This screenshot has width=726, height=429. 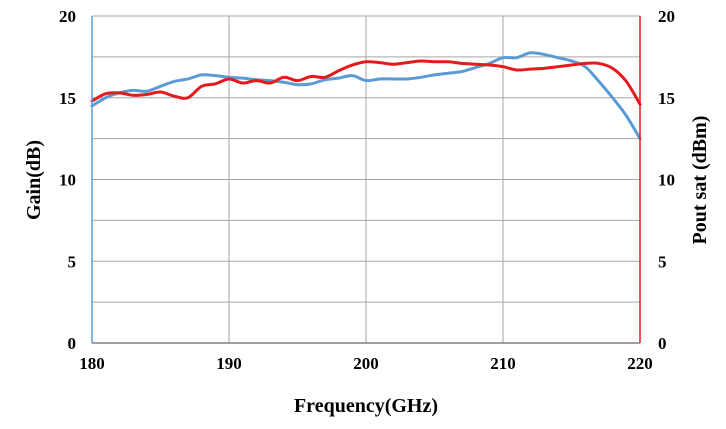 I want to click on x-axis-label: Frequency(GHz), so click(x=366, y=406).